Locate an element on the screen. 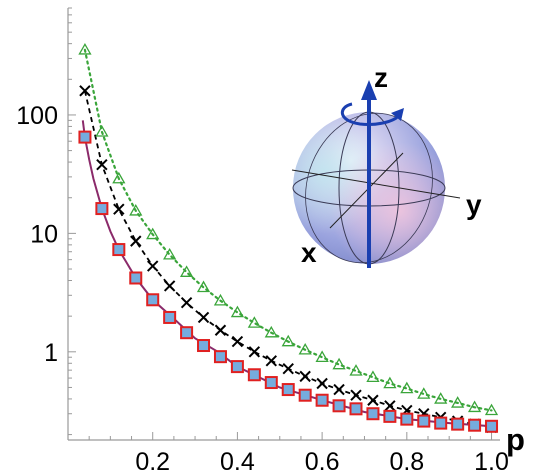  x-axis-title-group: p is located at coordinates (515, 439).